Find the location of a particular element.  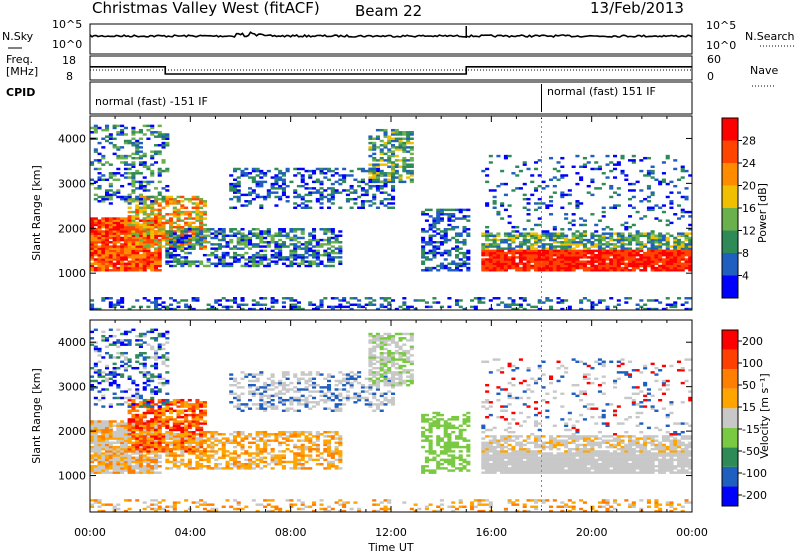

vel-cbar-tick-5: -50 is located at coordinates (751, 451).